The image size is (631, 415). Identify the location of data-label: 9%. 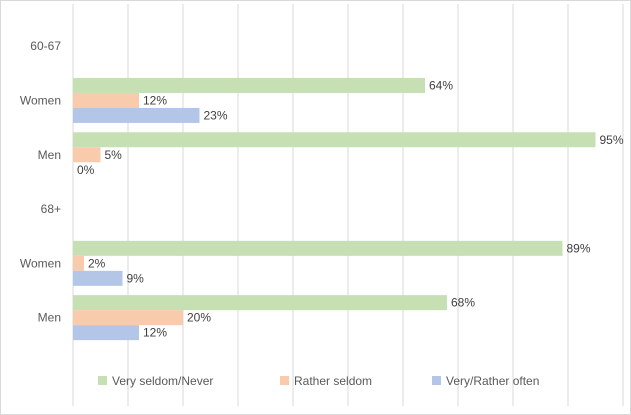
(136, 278).